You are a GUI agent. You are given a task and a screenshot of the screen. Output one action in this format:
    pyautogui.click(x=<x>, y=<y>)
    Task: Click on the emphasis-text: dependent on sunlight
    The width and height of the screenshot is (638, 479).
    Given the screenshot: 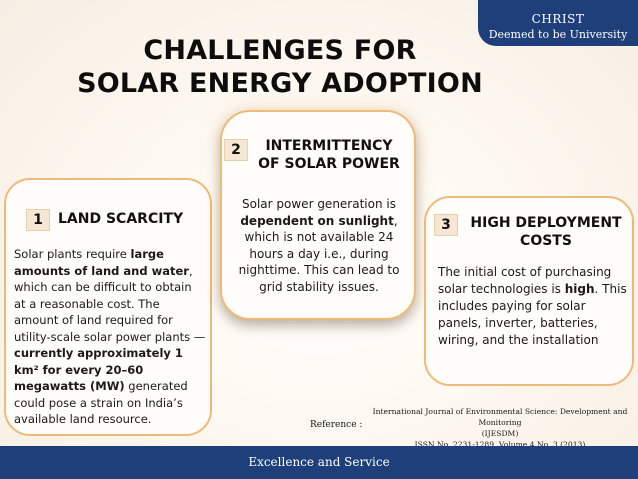 What is the action you would take?
    pyautogui.click(x=317, y=220)
    